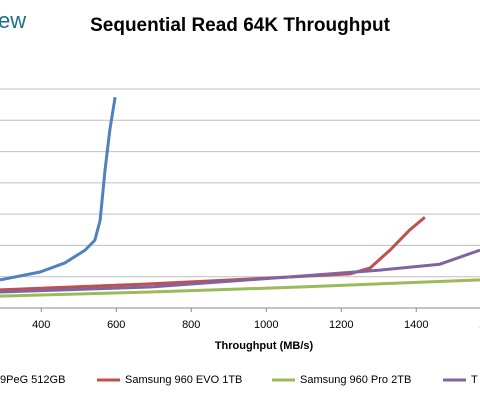 The width and height of the screenshot is (480, 401). I want to click on x-axis-label: Throughput (MB/s), so click(264, 346).